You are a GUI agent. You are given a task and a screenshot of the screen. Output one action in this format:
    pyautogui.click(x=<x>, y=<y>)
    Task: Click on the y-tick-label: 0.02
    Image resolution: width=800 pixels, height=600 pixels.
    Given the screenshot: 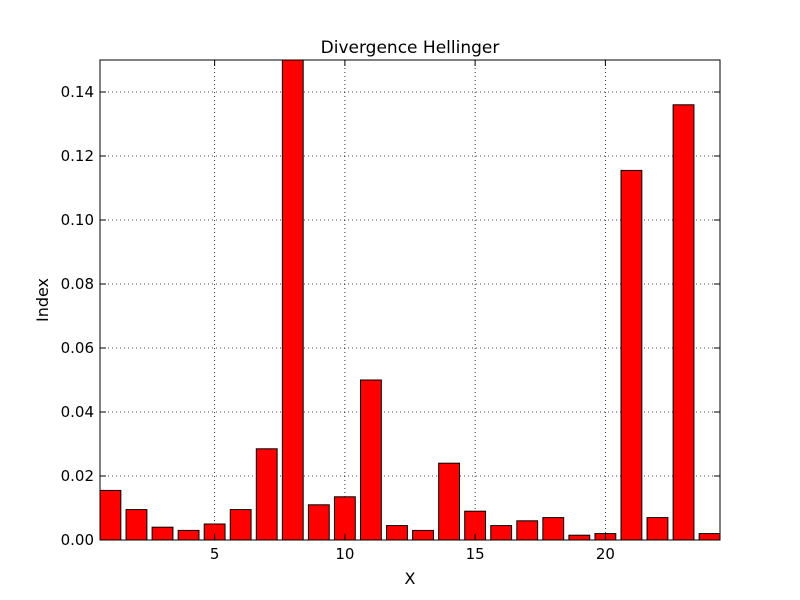 What is the action you would take?
    pyautogui.click(x=77, y=476)
    